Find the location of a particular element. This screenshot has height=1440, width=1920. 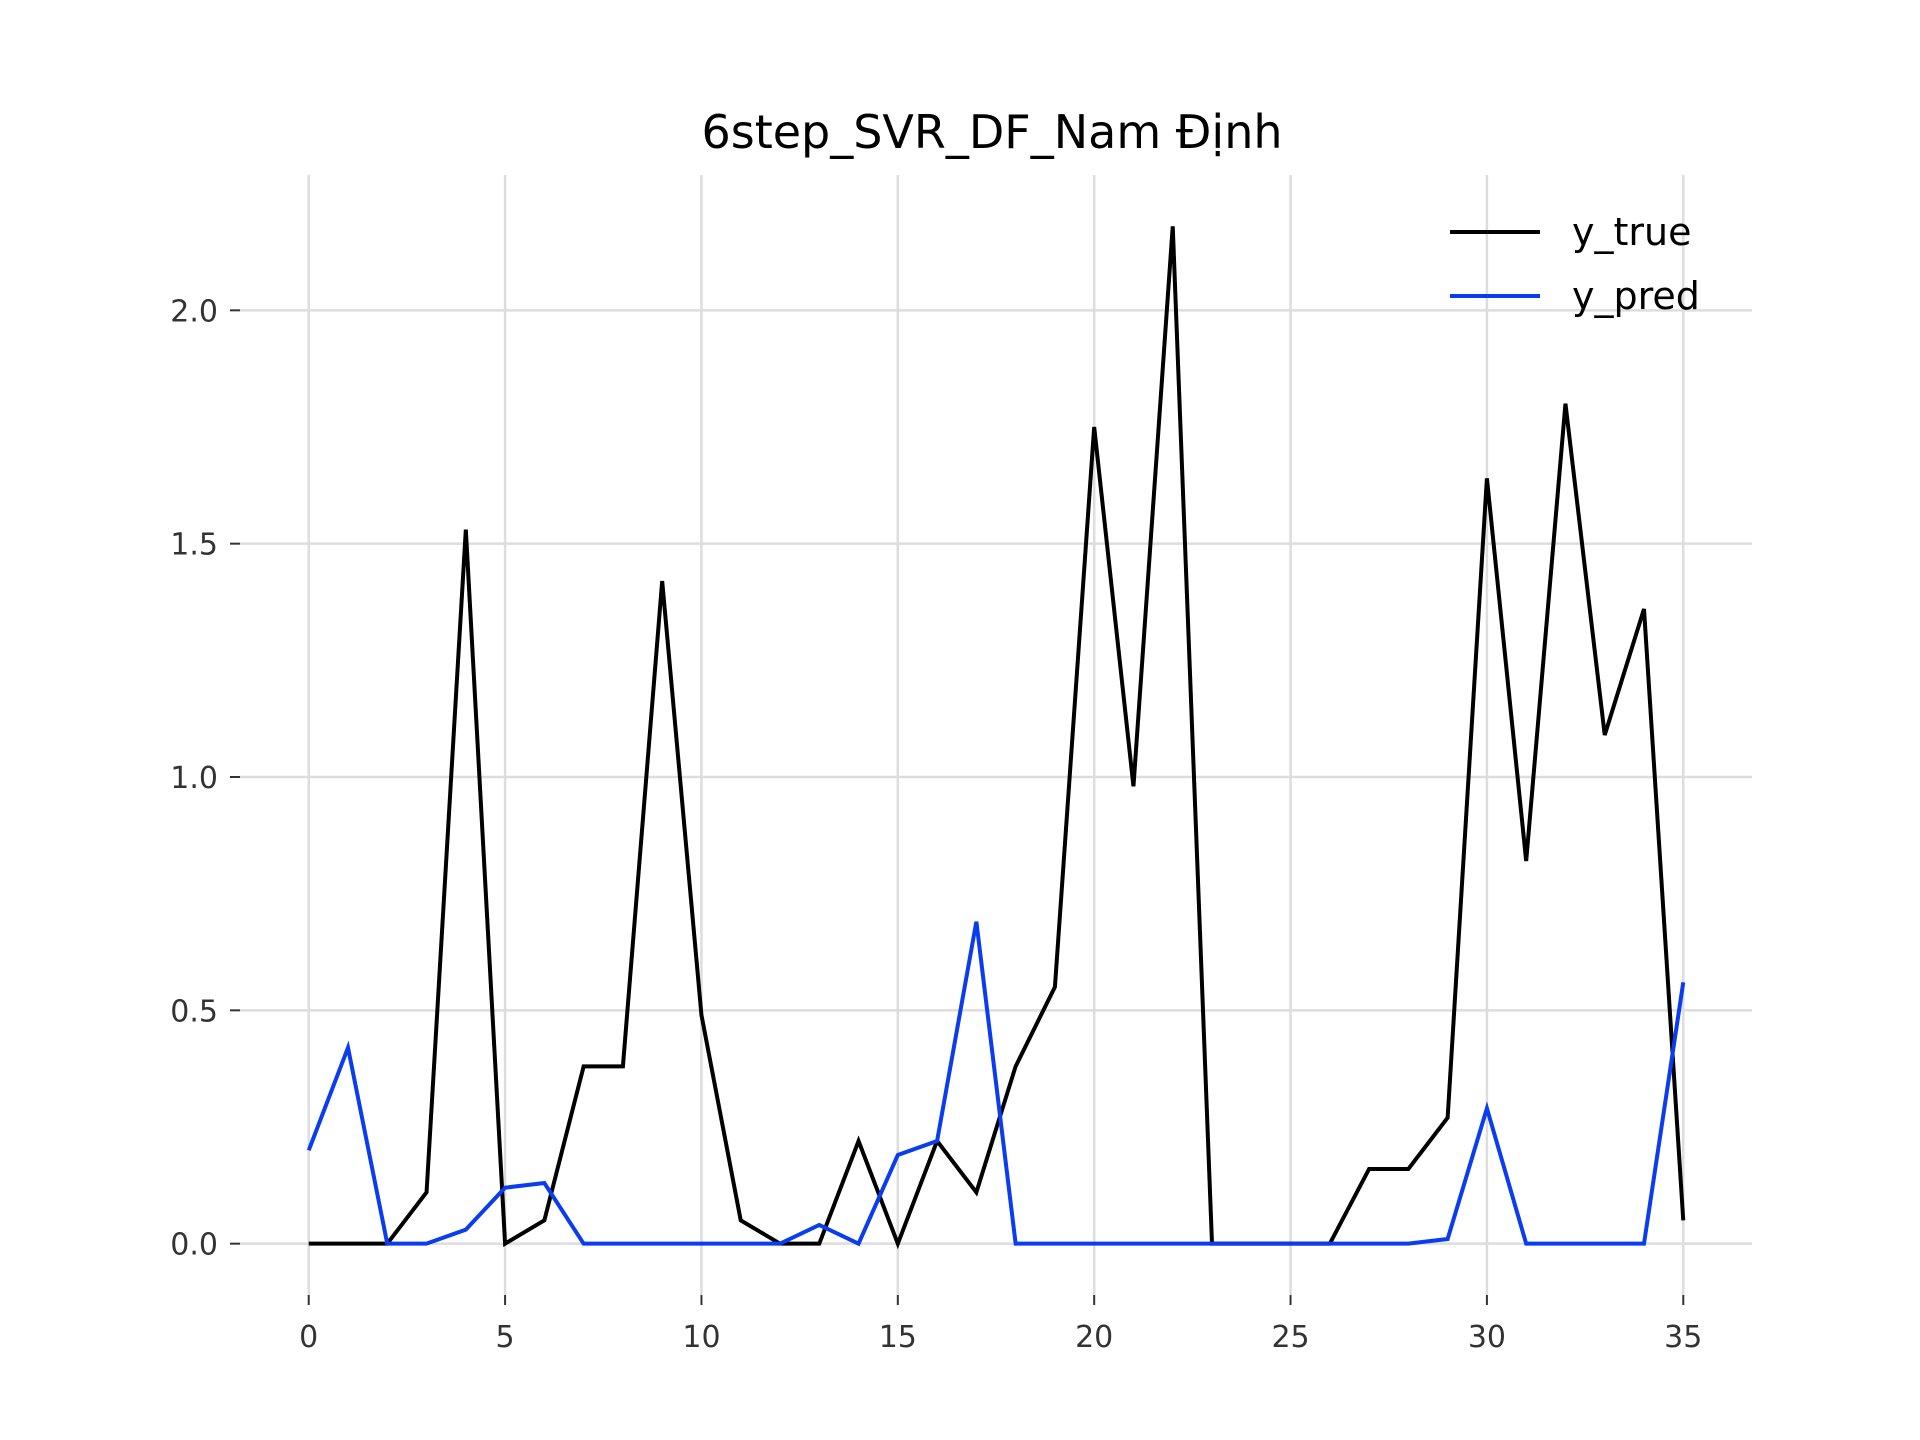

legend-label-y-true: y_true is located at coordinates (1631, 232).